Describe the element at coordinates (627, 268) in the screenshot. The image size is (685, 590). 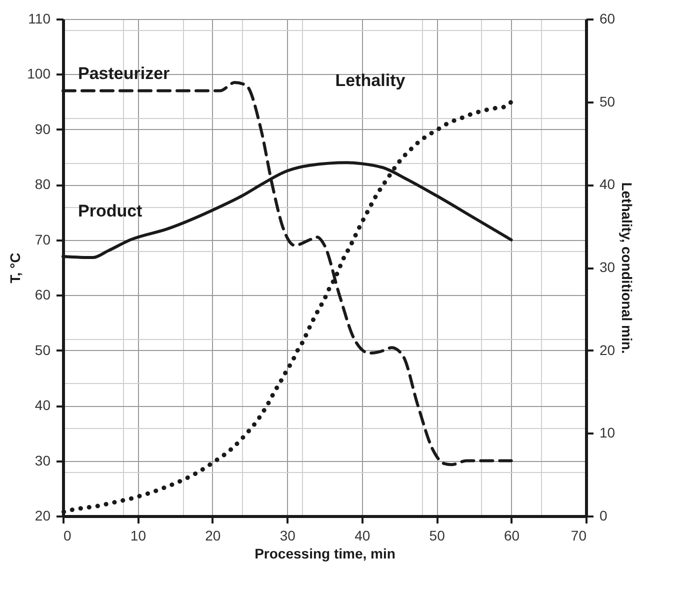
I see `y2-axis-title: Lethality, conditional min.` at that location.